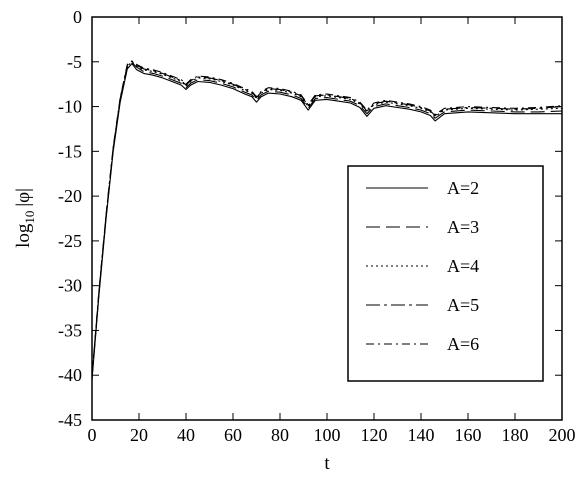 This screenshot has height=479, width=586. Describe the element at coordinates (463, 227) in the screenshot. I see `legend-label-2: A=3` at that location.